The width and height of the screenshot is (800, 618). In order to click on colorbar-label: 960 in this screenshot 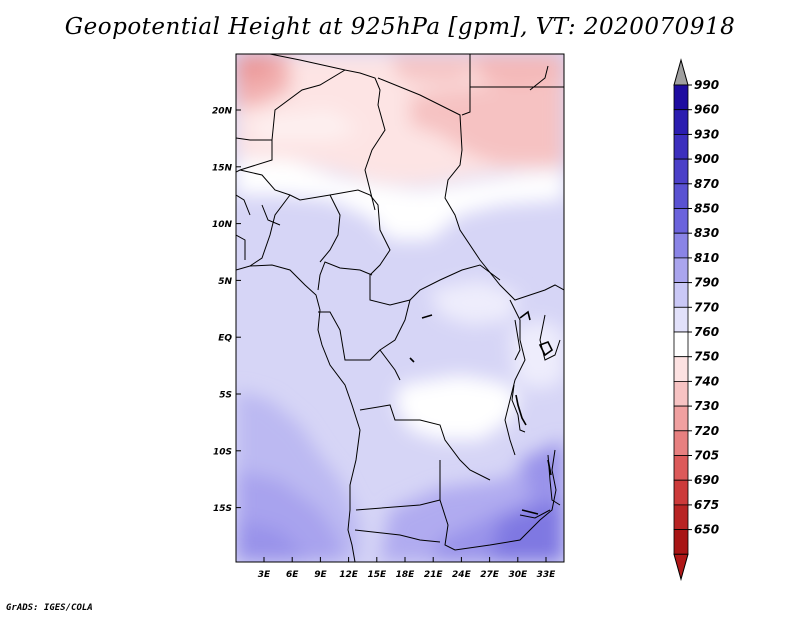, I will do `click(706, 110)`.